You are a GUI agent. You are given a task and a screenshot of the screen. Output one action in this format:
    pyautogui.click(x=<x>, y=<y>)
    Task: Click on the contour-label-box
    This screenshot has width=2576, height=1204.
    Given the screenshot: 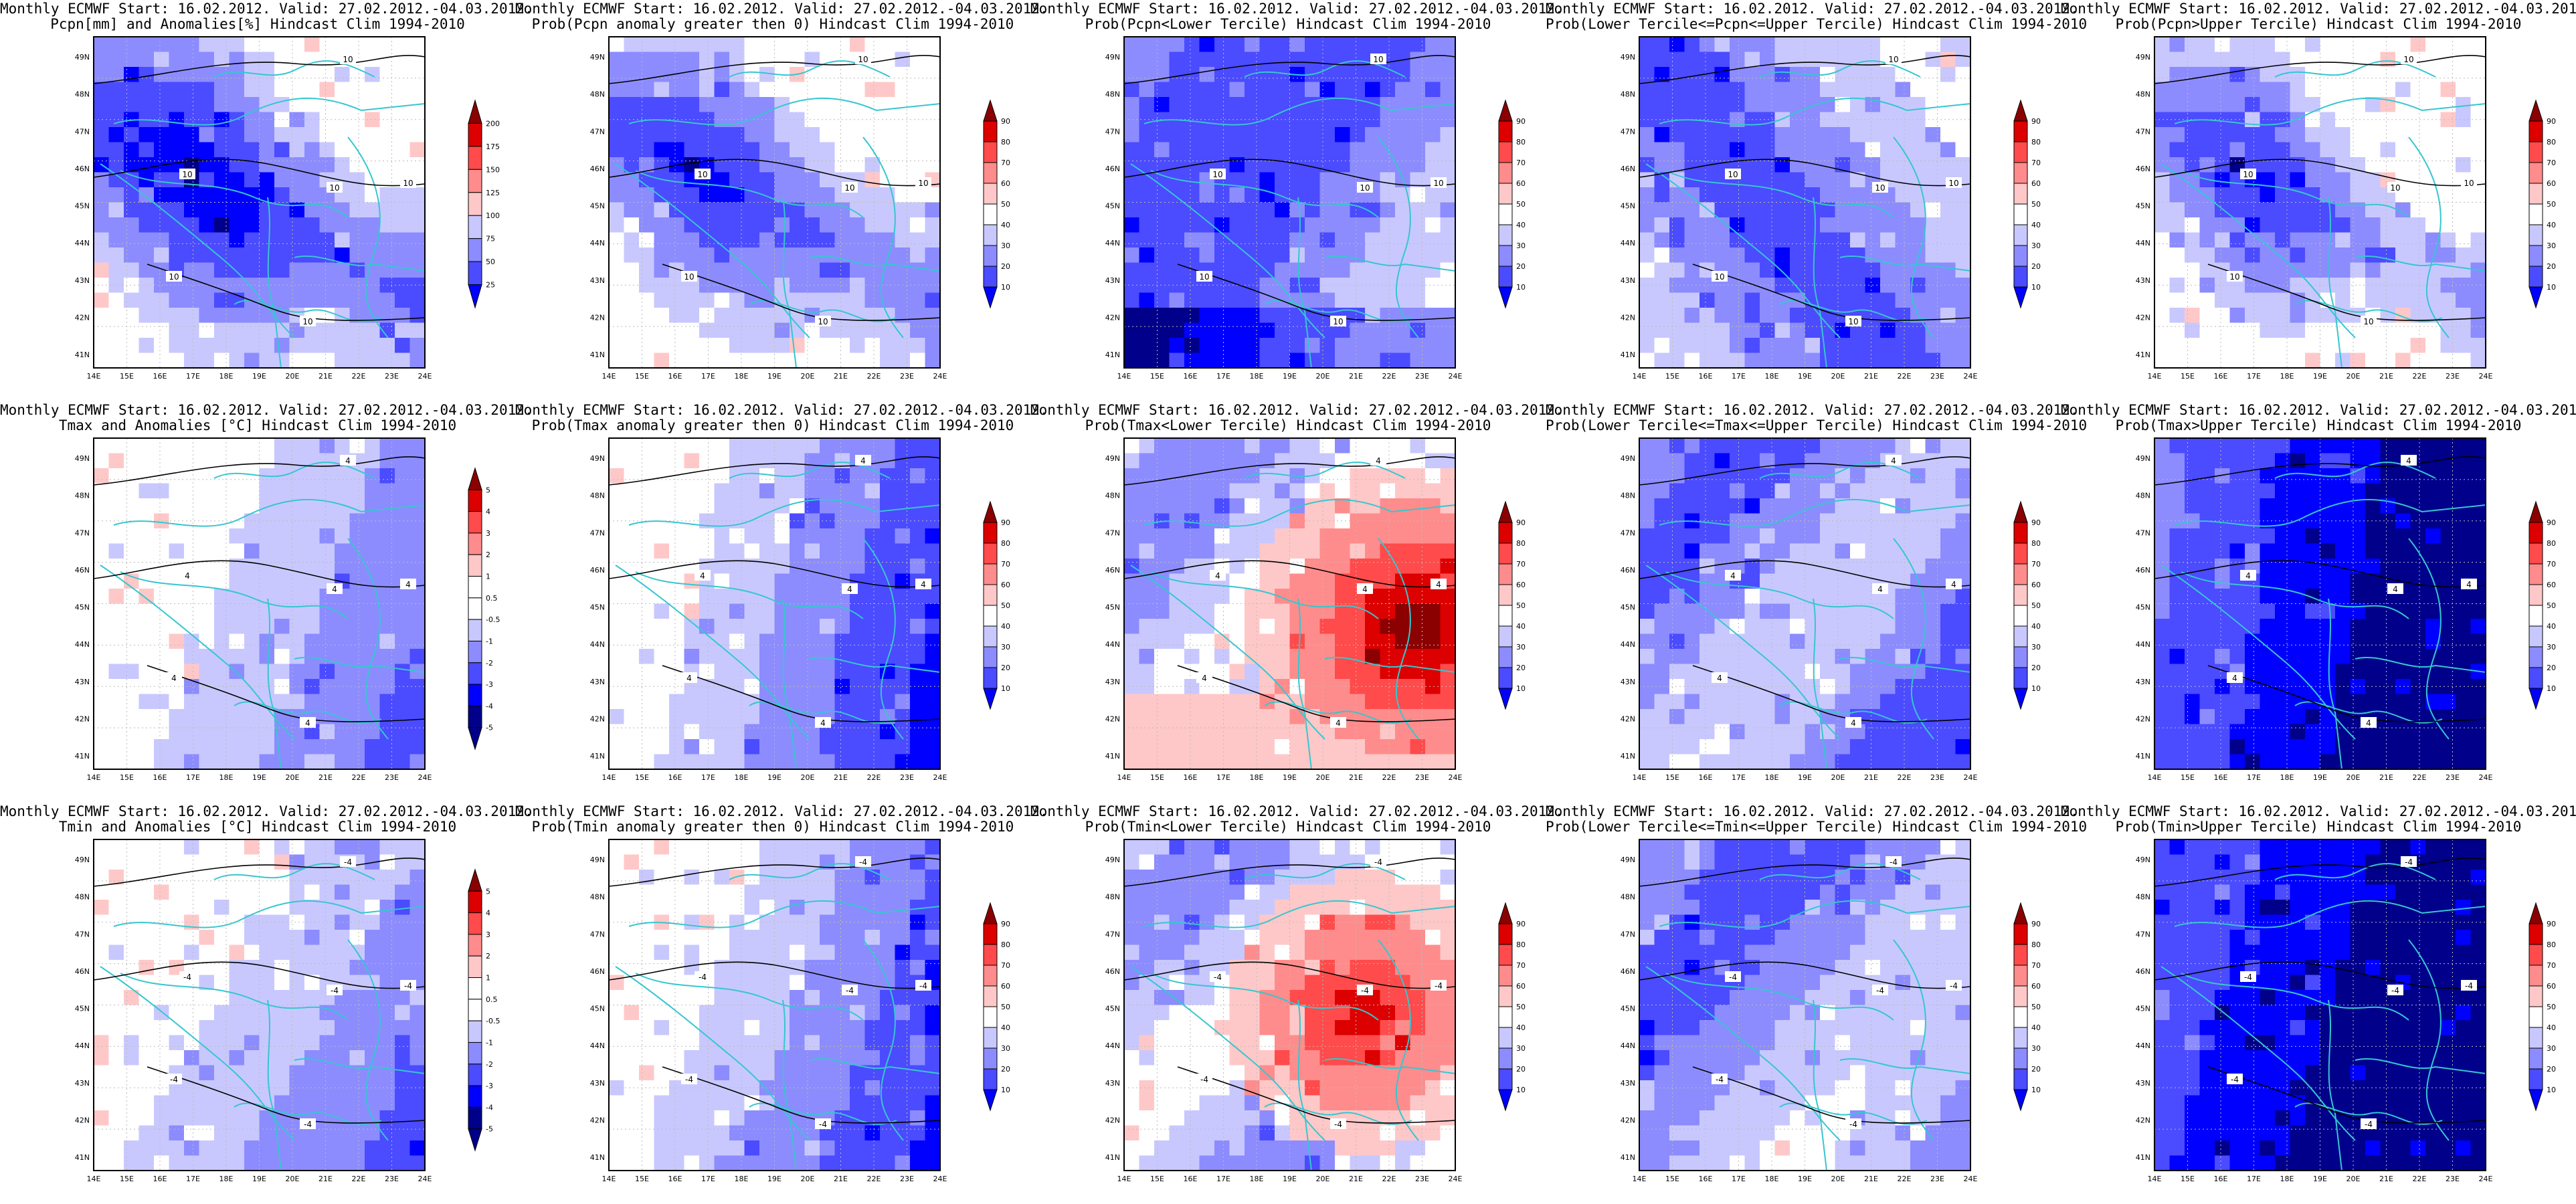 What is the action you would take?
    pyautogui.click(x=1365, y=588)
    